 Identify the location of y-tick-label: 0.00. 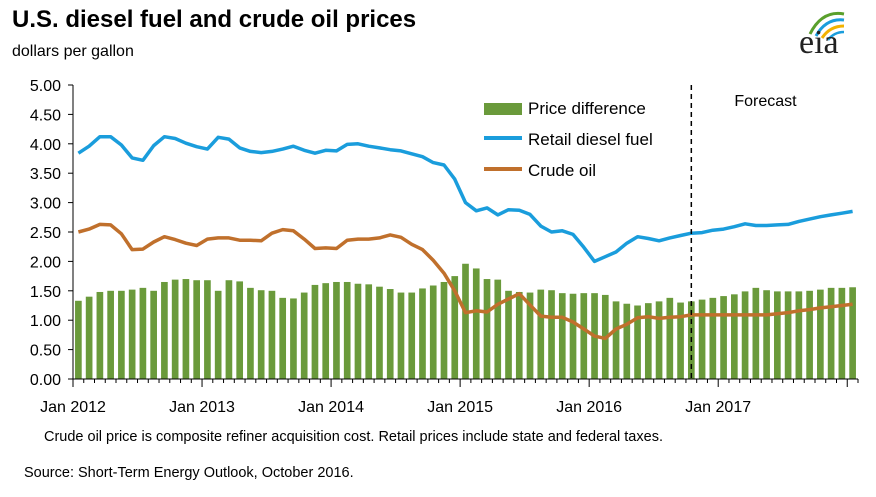
(45, 380).